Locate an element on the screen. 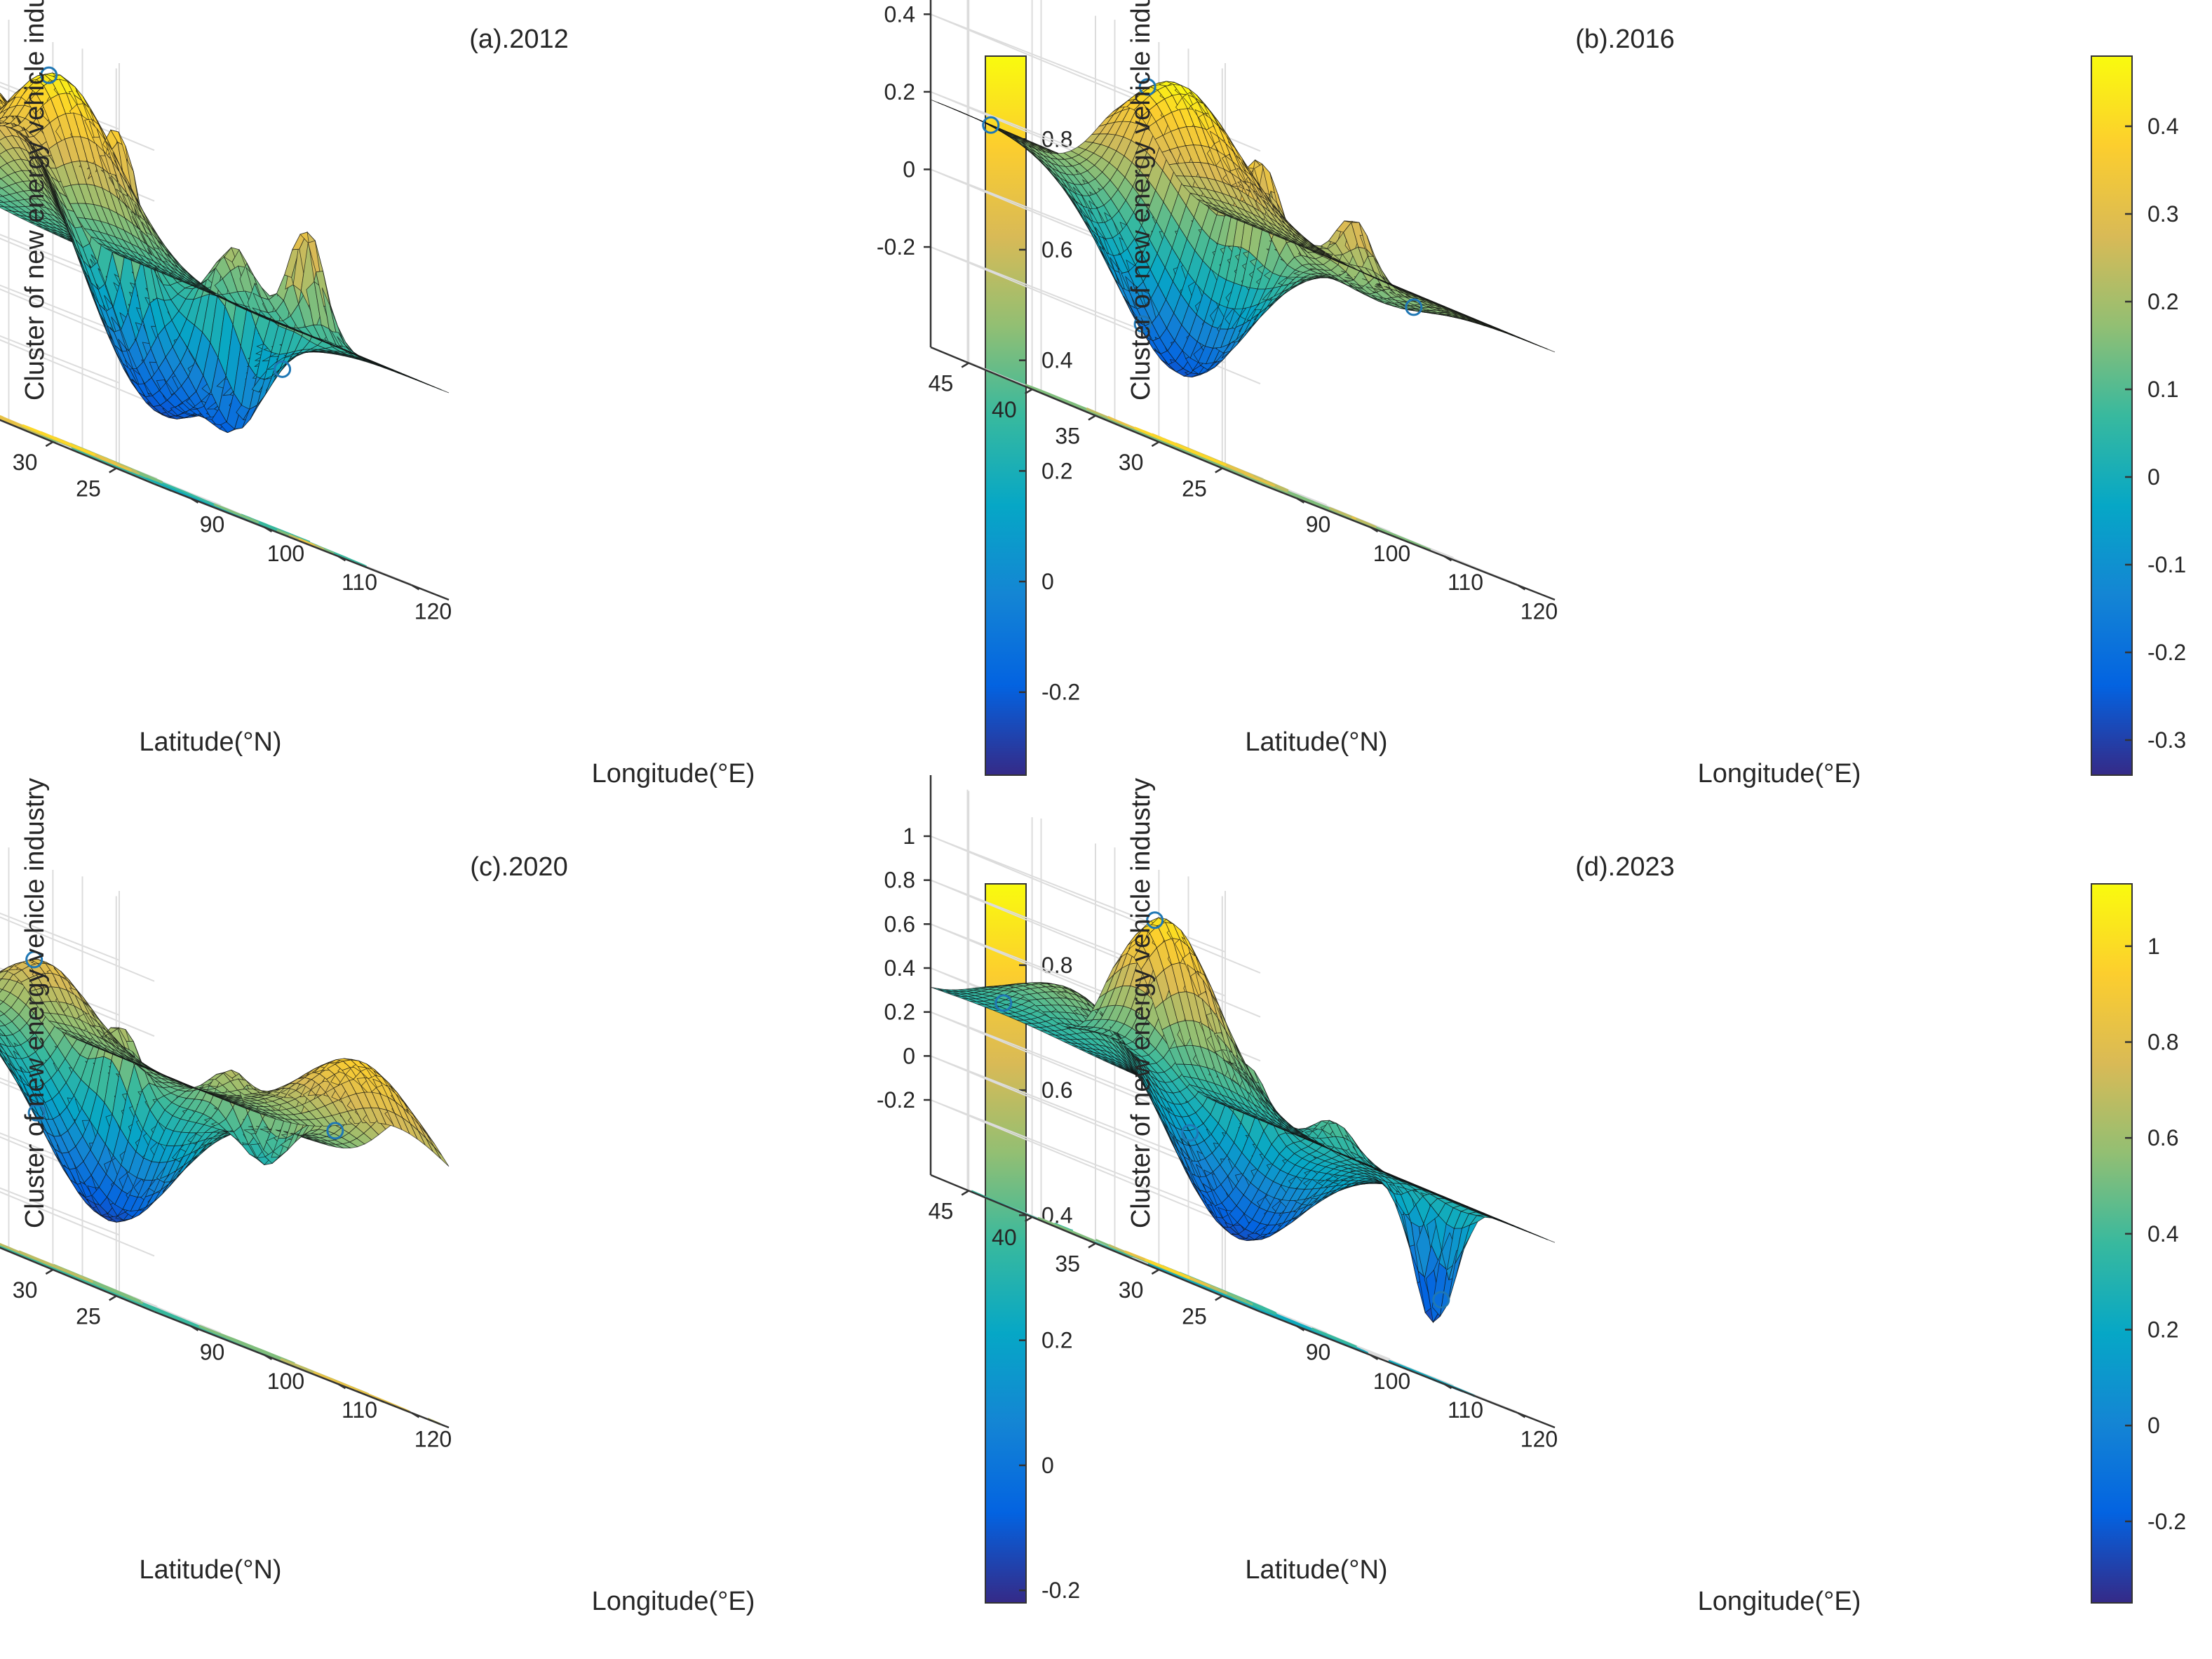 Image resolution: width=2212 pixels, height=1659 pixels. contour-group is located at coordinates (184, 491).